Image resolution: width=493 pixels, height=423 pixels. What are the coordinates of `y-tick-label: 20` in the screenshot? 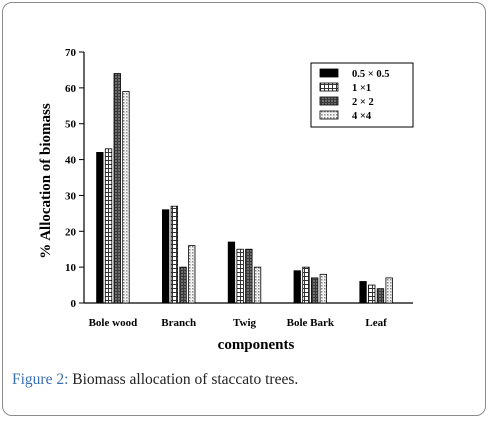 It's located at (71, 232).